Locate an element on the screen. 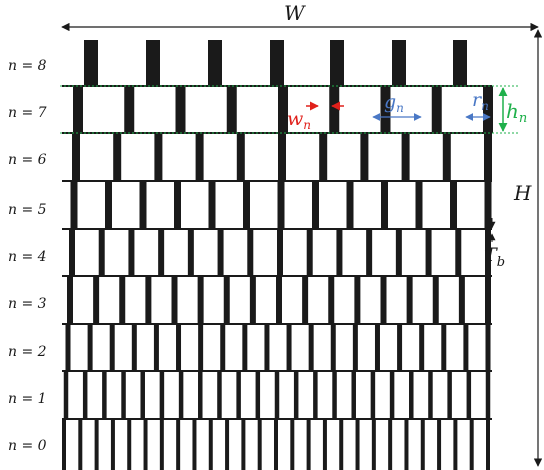 The image size is (544, 470). t-b-label: Tb is located at coordinates (494, 257).